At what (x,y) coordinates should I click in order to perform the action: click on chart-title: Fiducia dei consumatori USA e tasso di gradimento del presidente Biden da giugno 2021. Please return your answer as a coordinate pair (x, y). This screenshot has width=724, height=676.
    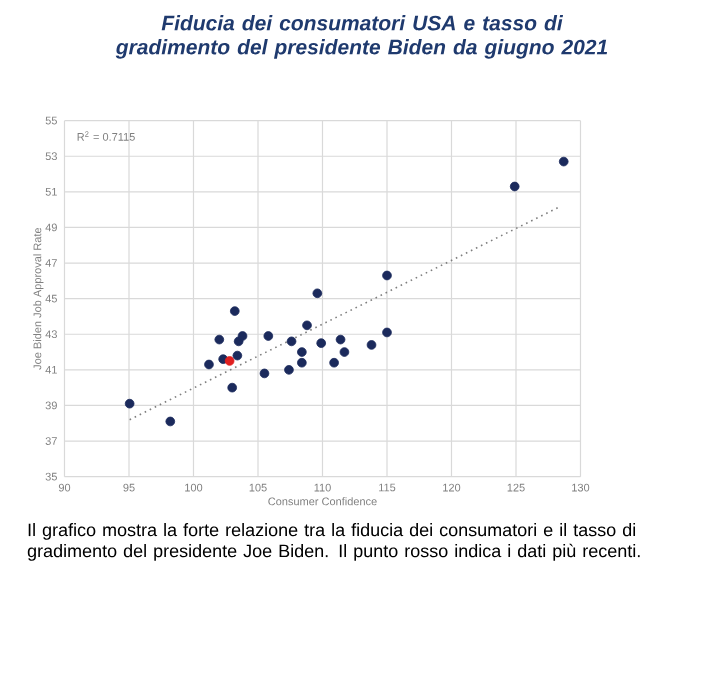
    Looking at the image, I should click on (361, 37).